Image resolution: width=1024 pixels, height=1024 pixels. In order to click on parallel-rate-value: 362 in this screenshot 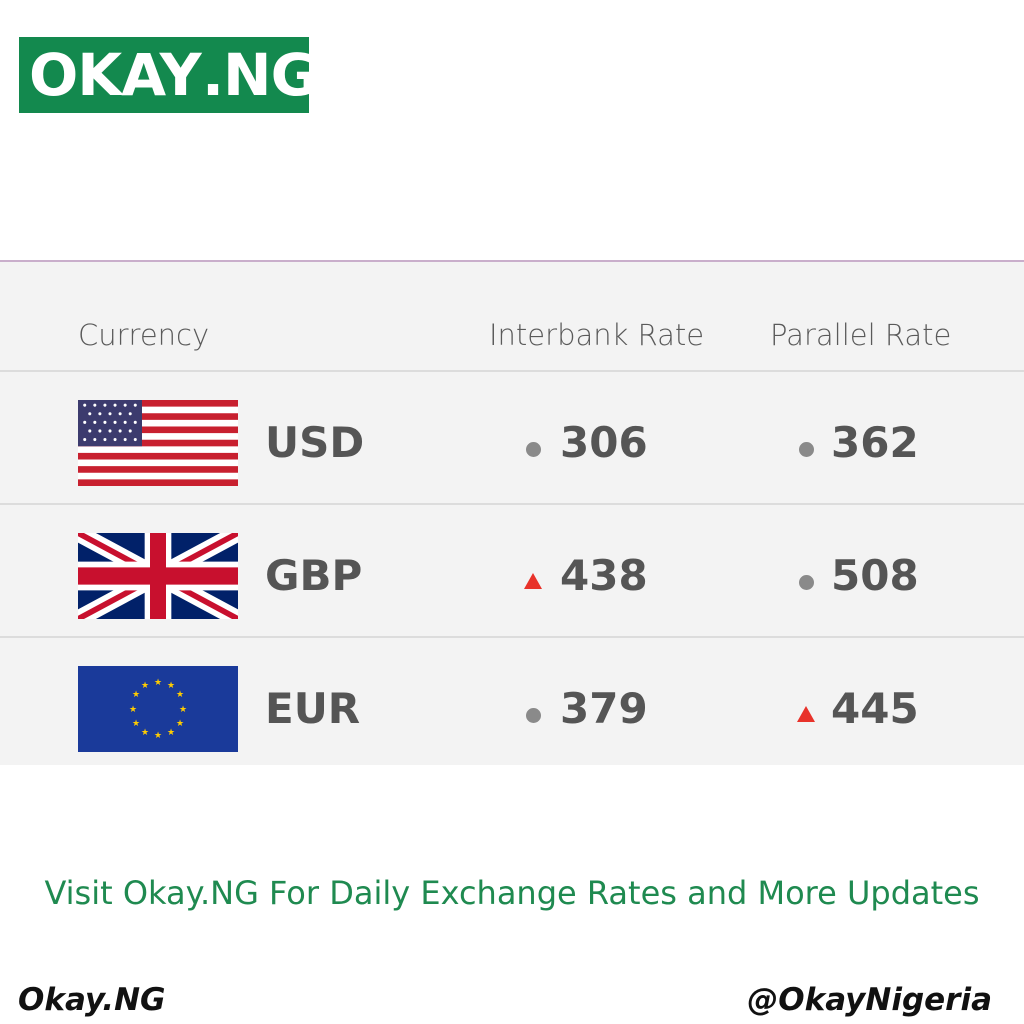, I will do `click(875, 442)`.